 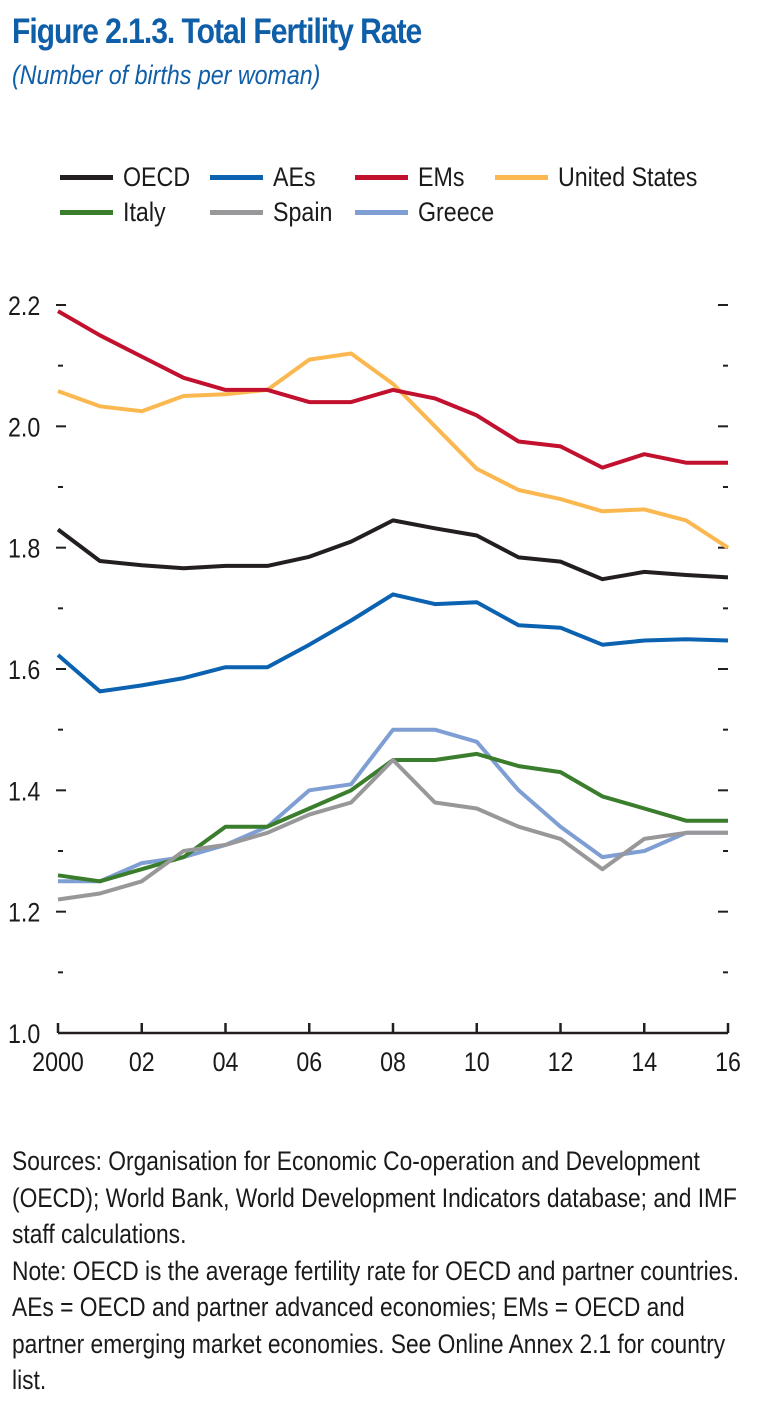 I want to click on y-tick-label: 1.0, so click(x=24, y=1034).